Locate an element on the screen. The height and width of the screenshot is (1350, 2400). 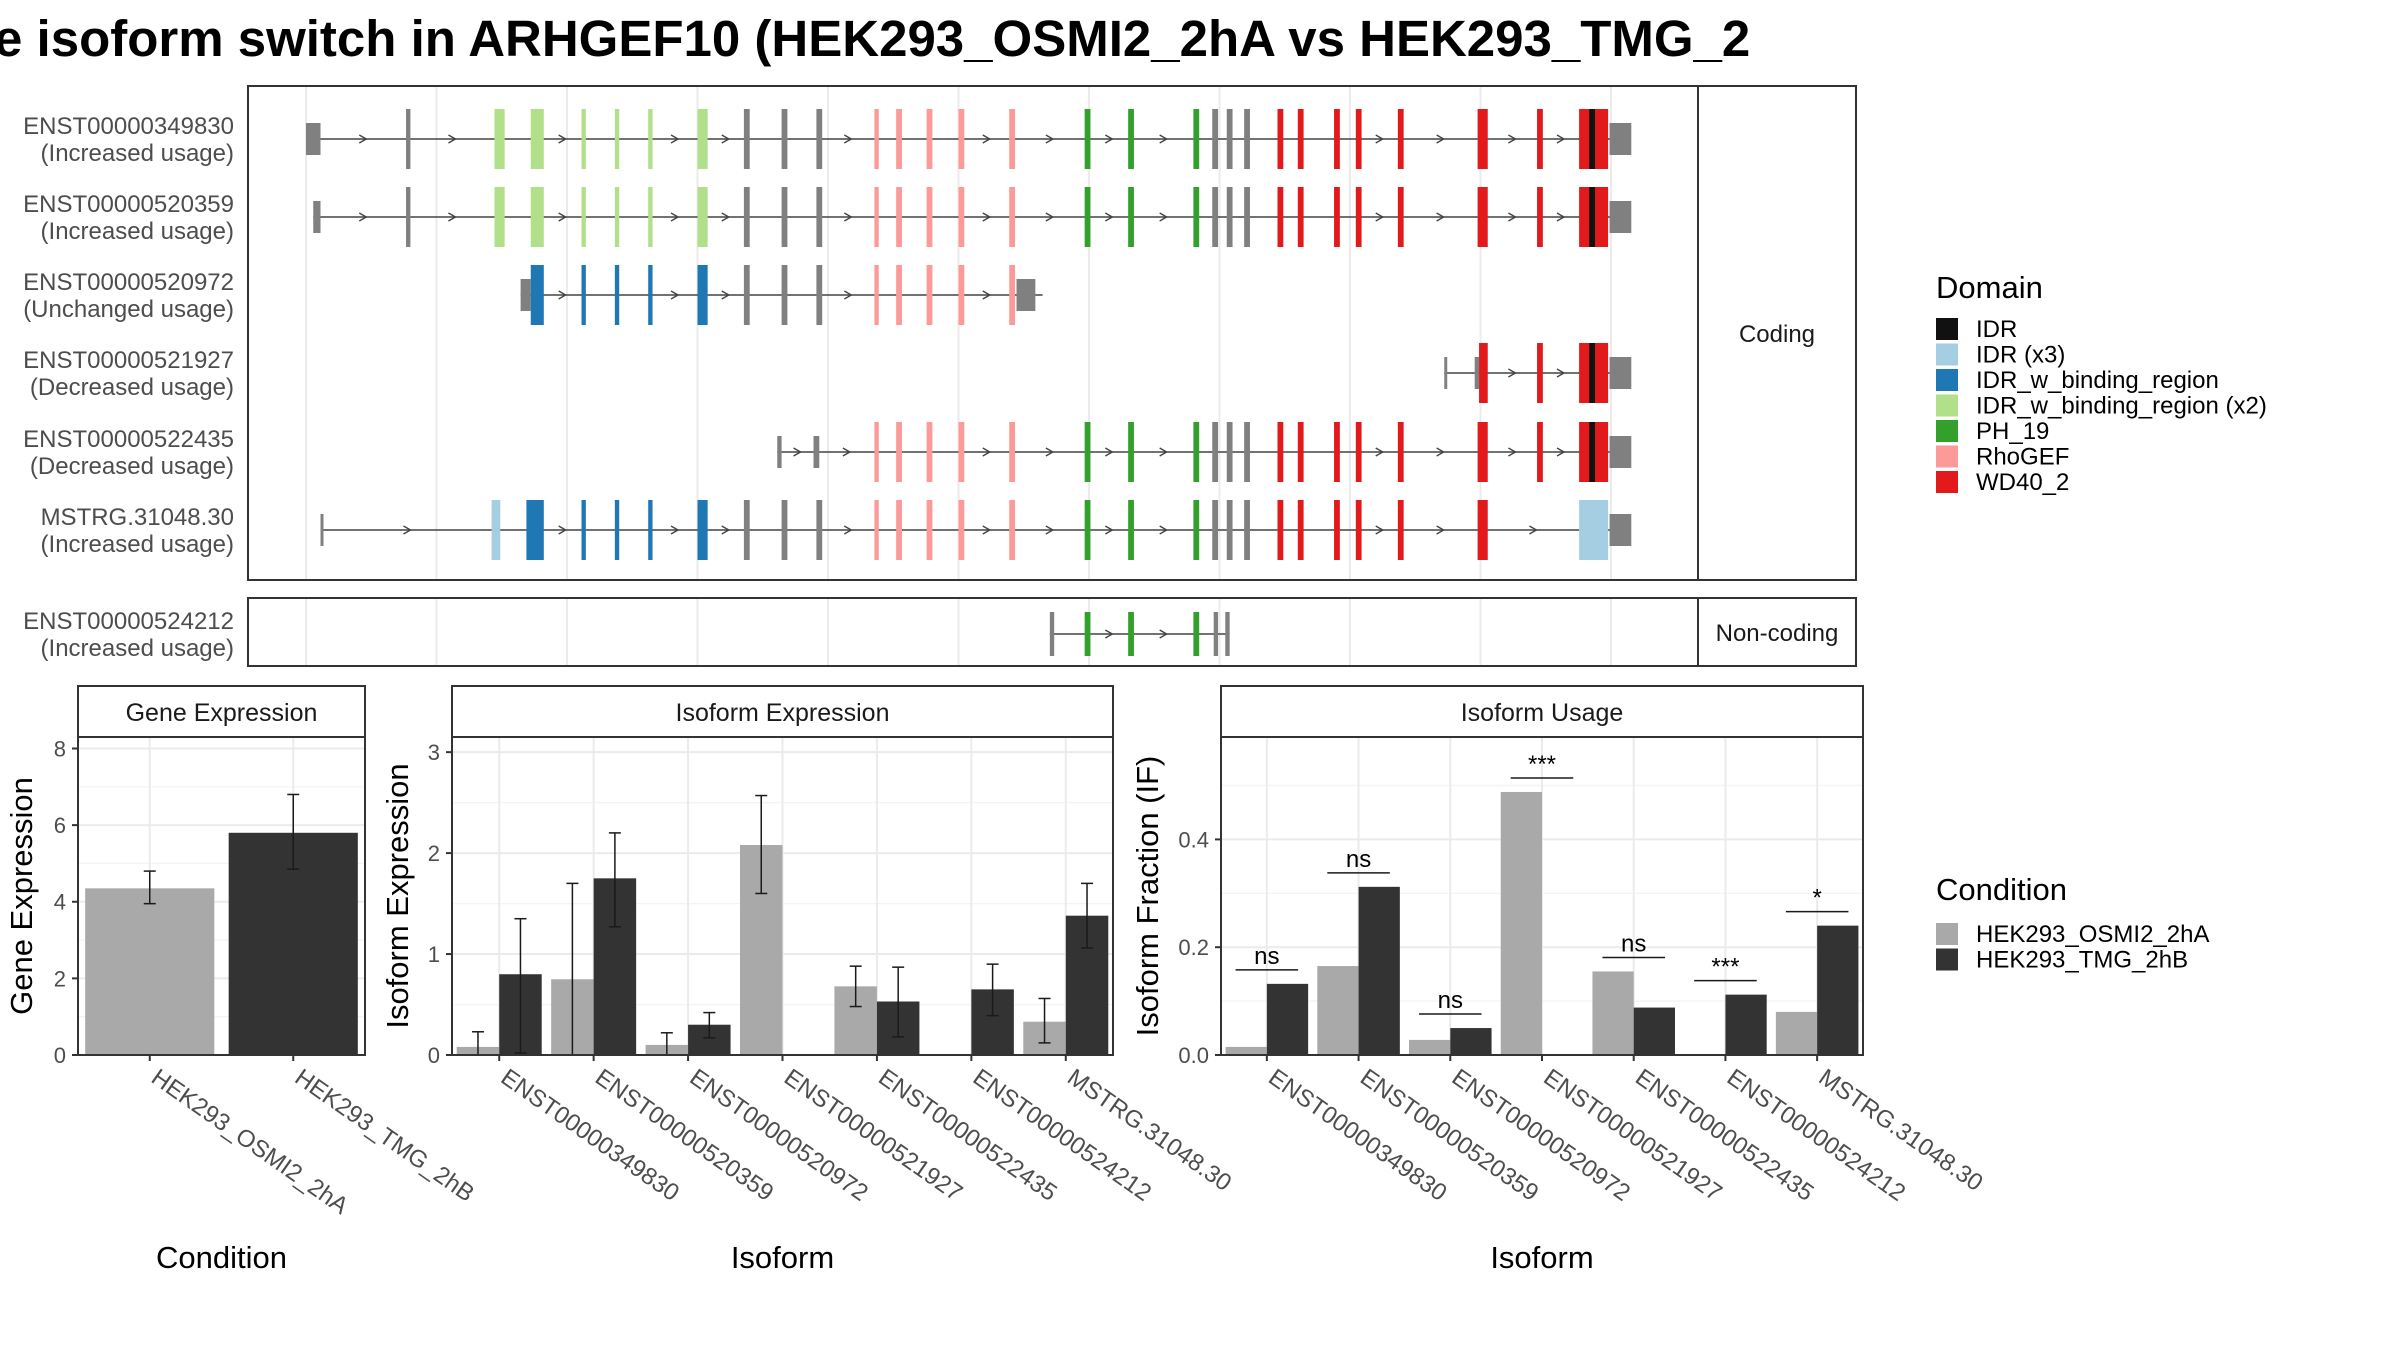
x-axis-title: Condition is located at coordinates (221, 1257).